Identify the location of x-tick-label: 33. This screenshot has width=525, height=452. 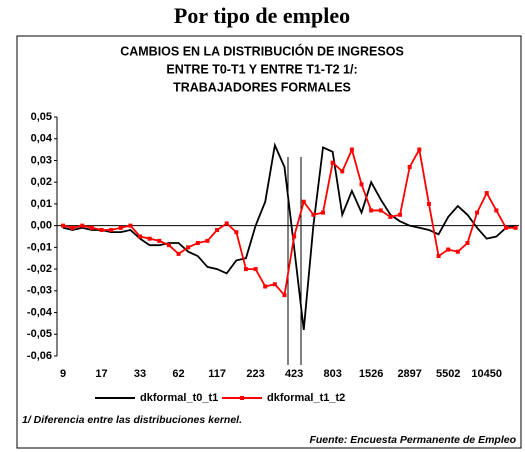
(140, 374).